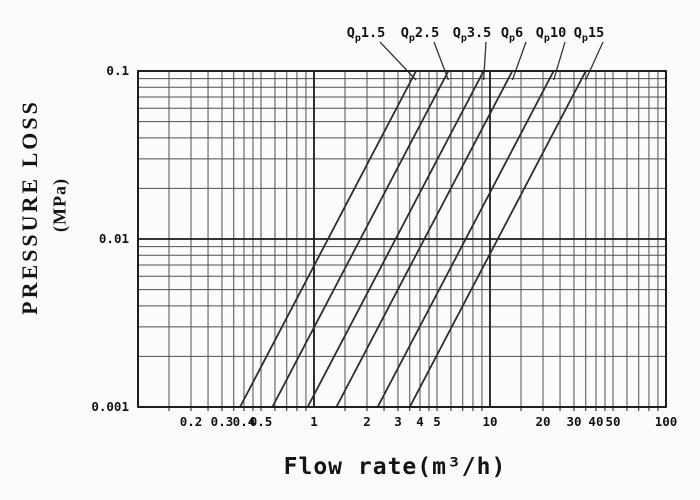  Describe the element at coordinates (475, 53) in the screenshot. I see `series-callouts: Qp1.5 Qp2.5 Qp3.5 Qp6 Qp10 Qp15` at that location.